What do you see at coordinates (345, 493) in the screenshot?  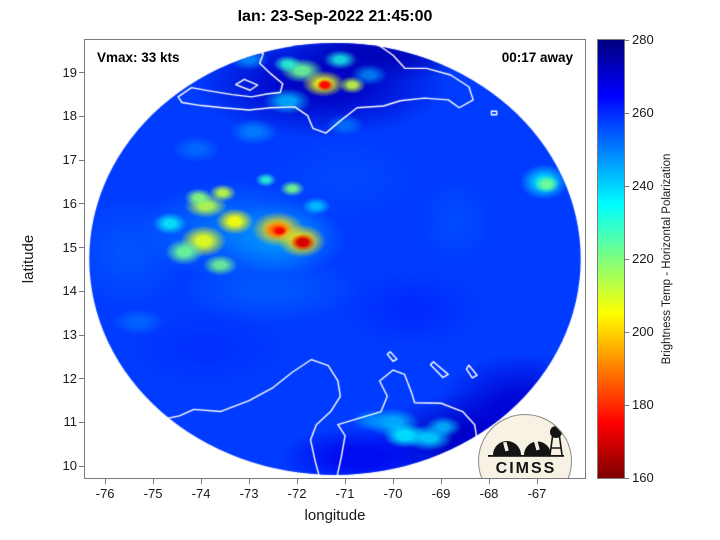 I see `x-tick-label: -71` at bounding box center [345, 493].